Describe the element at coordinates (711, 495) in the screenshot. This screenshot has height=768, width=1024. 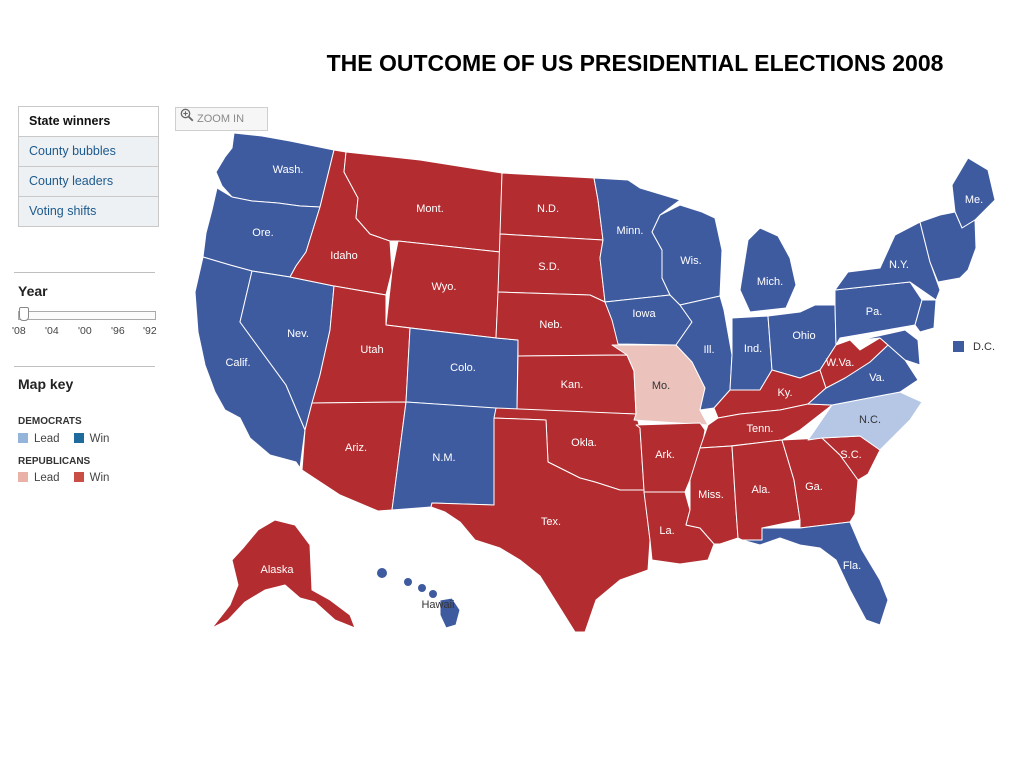
I see `state-label-miss: Miss.` at that location.